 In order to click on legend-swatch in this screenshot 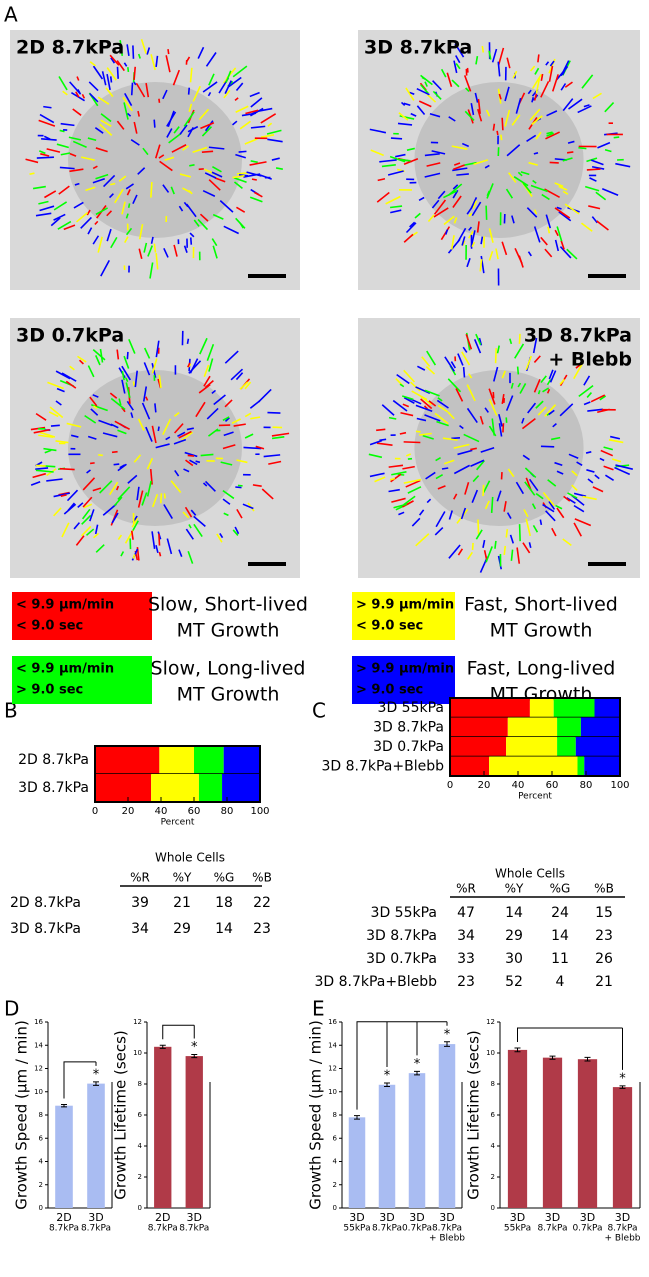, I will do `click(82, 616)`.